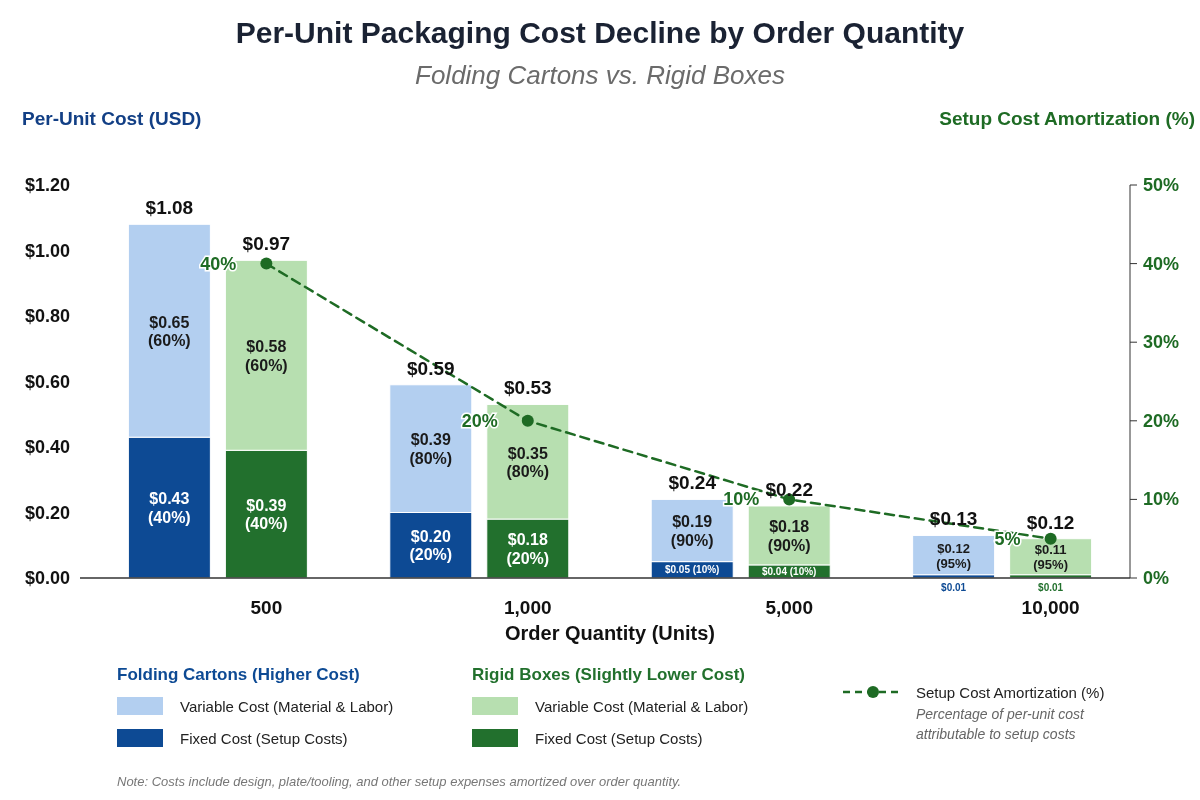  Describe the element at coordinates (1007, 538) in the screenshot. I see `data-label: 5%` at that location.